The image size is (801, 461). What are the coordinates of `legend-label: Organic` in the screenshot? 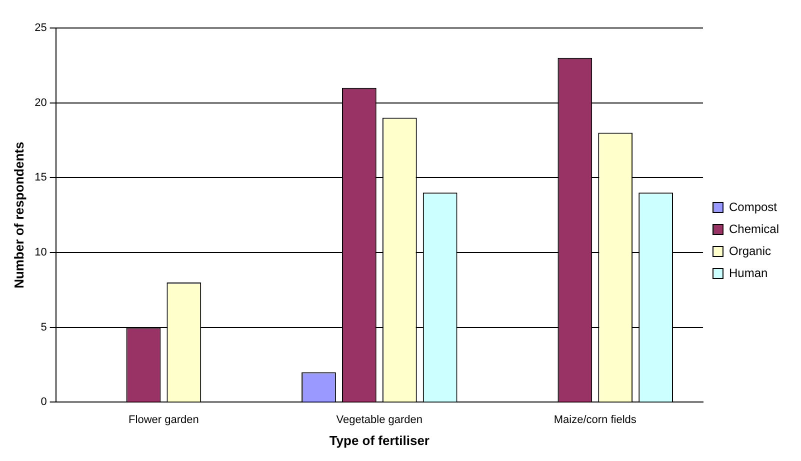 It's located at (750, 251).